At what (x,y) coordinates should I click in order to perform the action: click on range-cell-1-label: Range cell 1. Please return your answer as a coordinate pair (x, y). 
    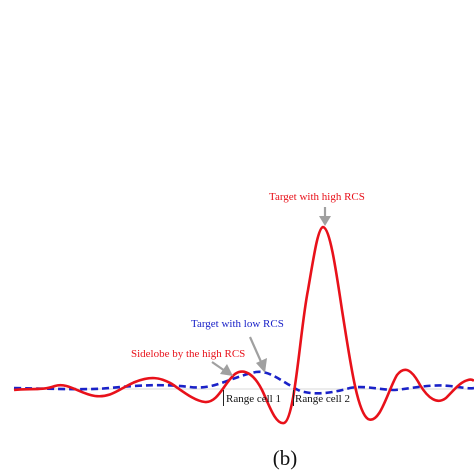
    Looking at the image, I should click on (253, 399).